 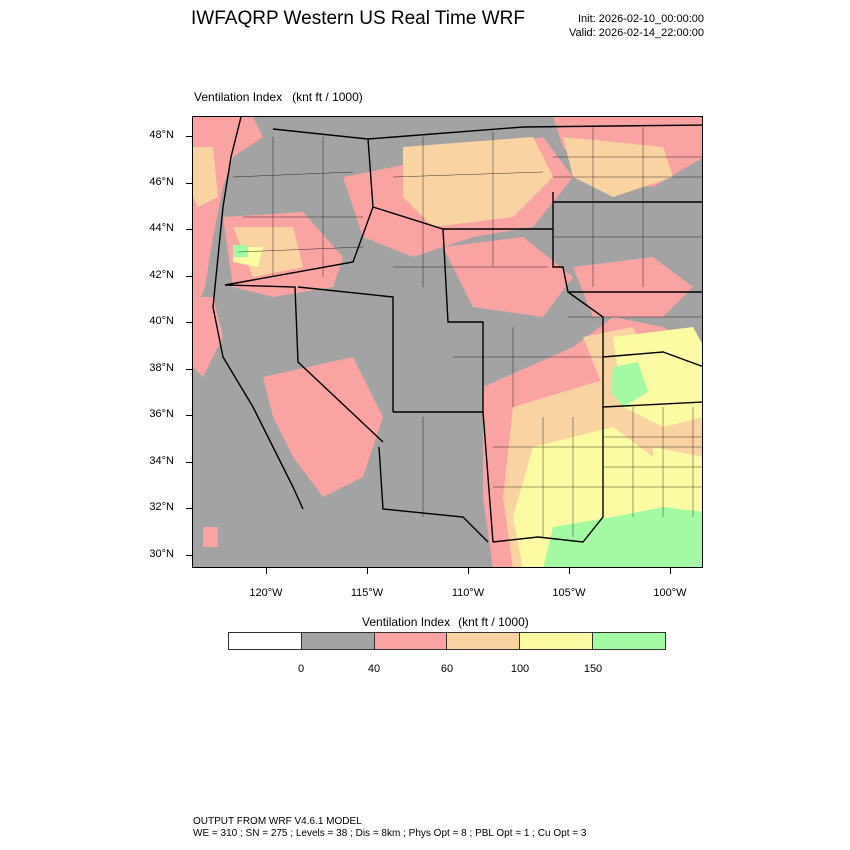 I want to click on field-title: Ventilation Index (knt ft / 1000), so click(x=278, y=97).